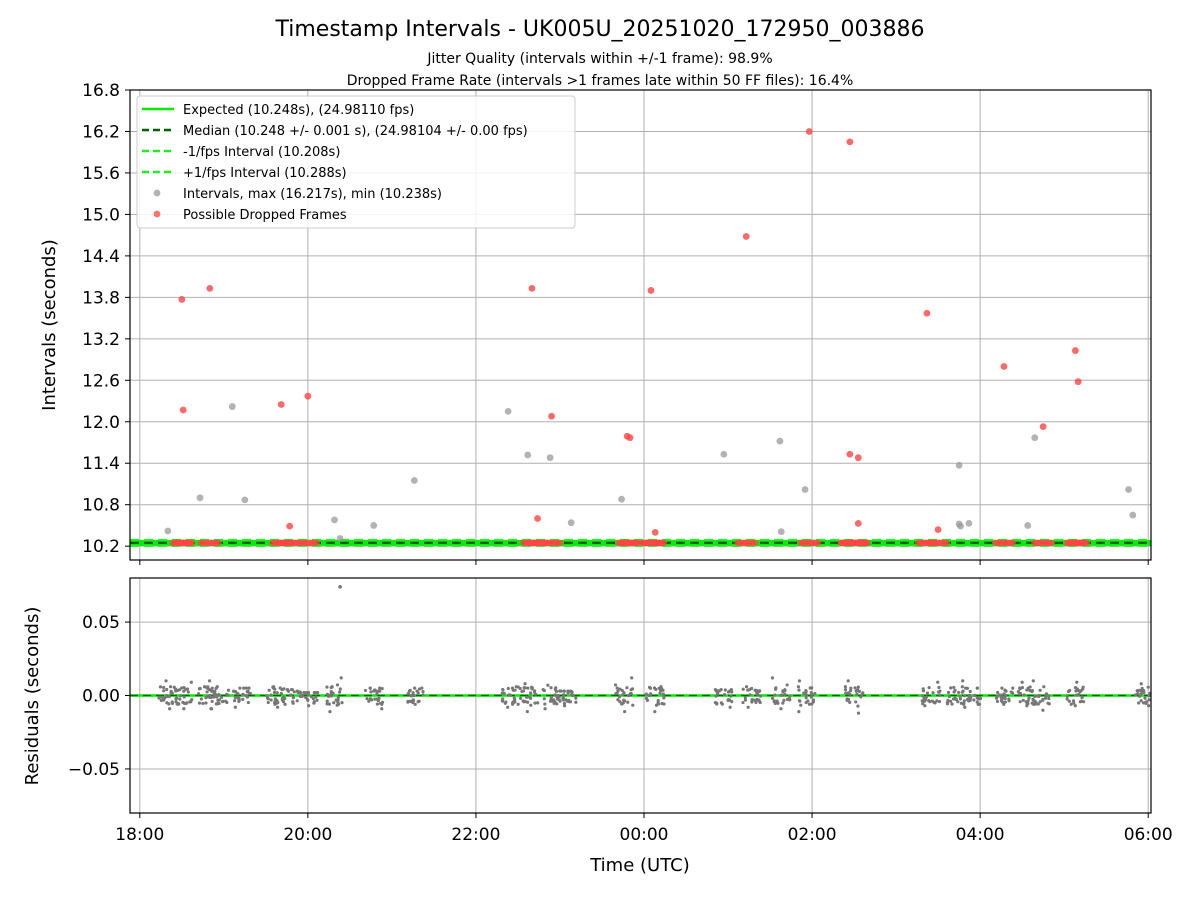 The image size is (1200, 900). What do you see at coordinates (139, 835) in the screenshot?
I see `x-tick-label: 18:00` at bounding box center [139, 835].